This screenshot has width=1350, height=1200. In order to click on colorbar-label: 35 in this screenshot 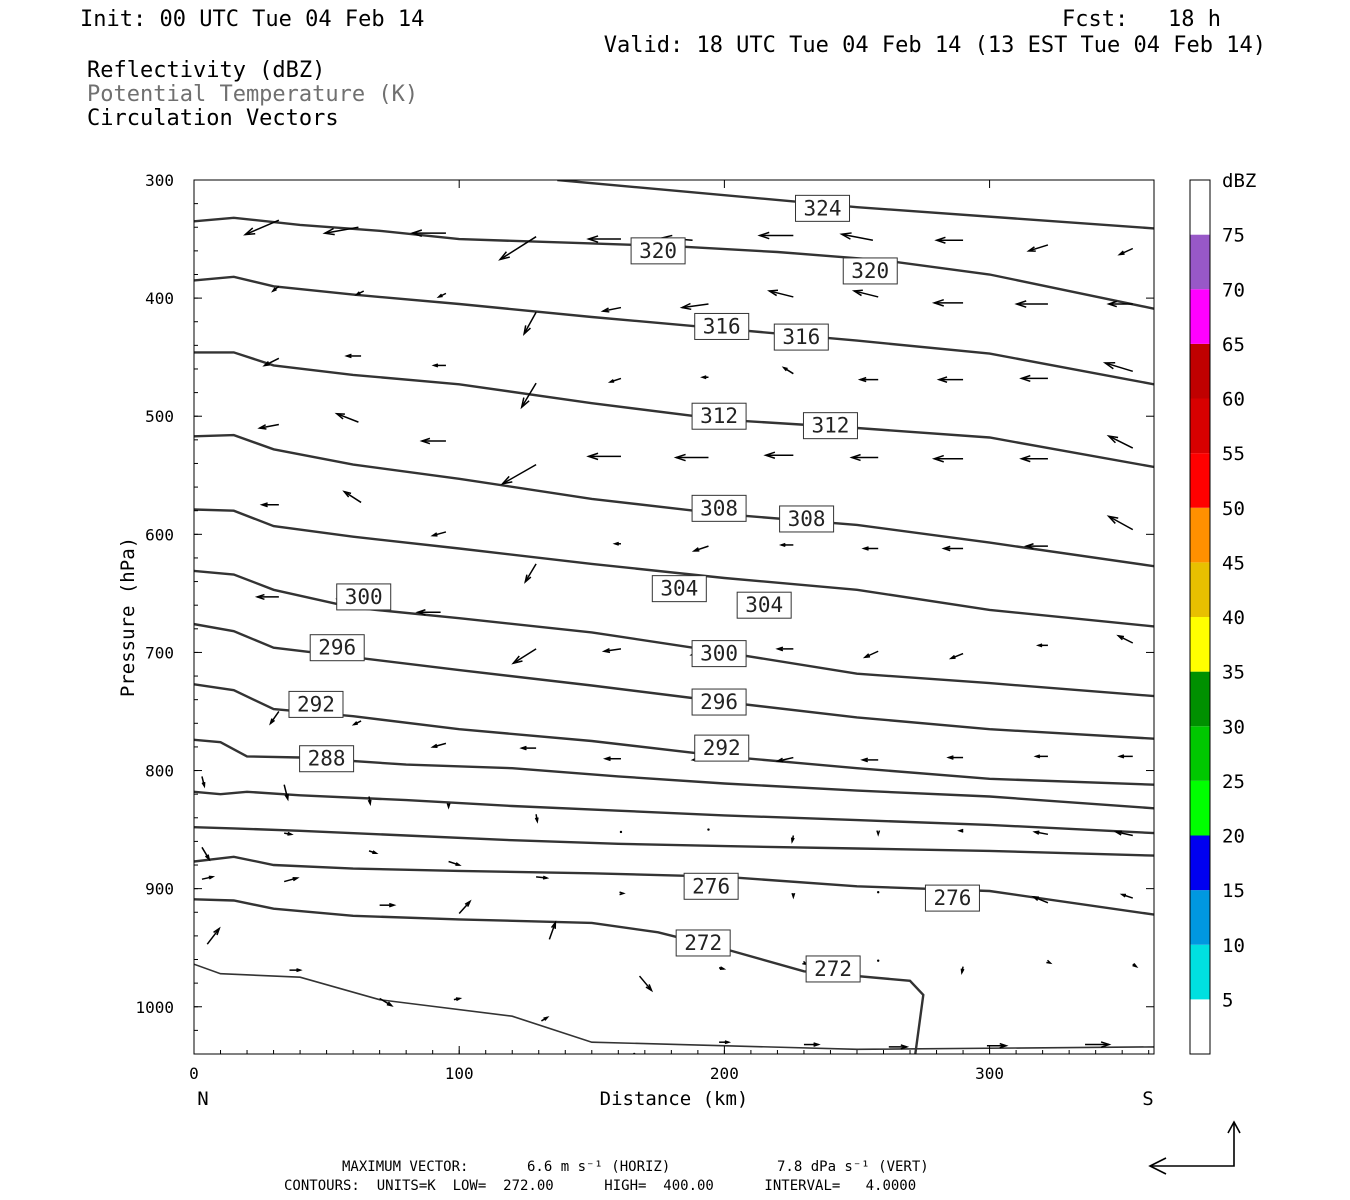, I will do `click(1233, 673)`.